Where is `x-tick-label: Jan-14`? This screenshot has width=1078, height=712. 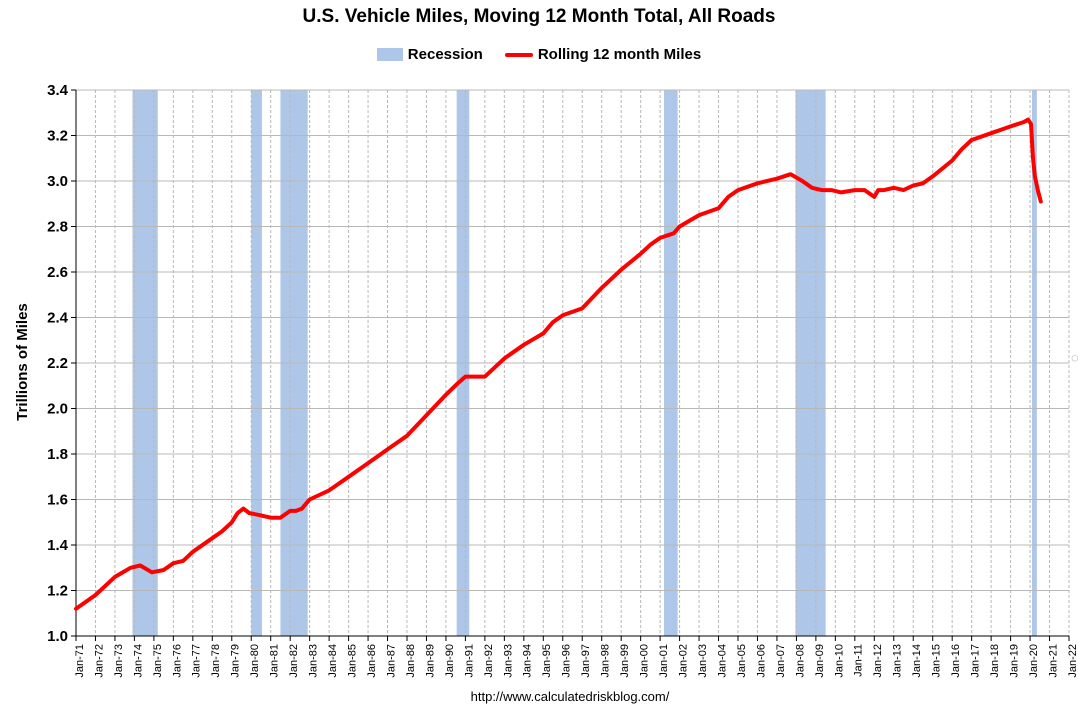
x-tick-label: Jan-14 is located at coordinates (917, 661).